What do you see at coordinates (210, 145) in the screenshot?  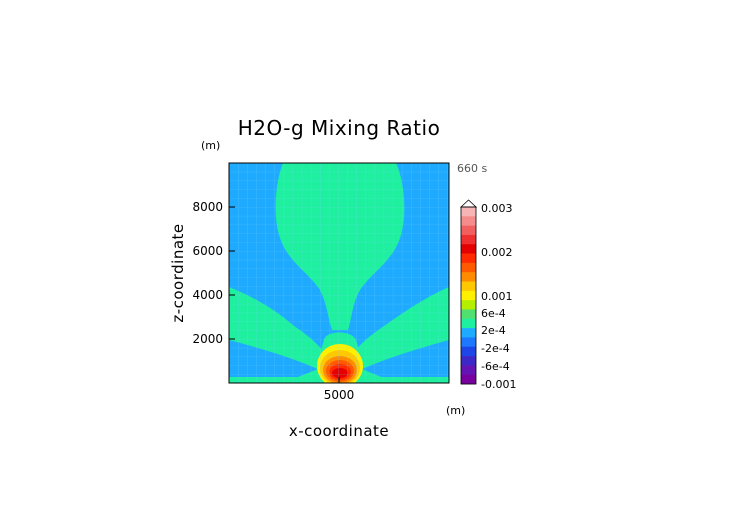 I see `y-unit-label: (m)` at bounding box center [210, 145].